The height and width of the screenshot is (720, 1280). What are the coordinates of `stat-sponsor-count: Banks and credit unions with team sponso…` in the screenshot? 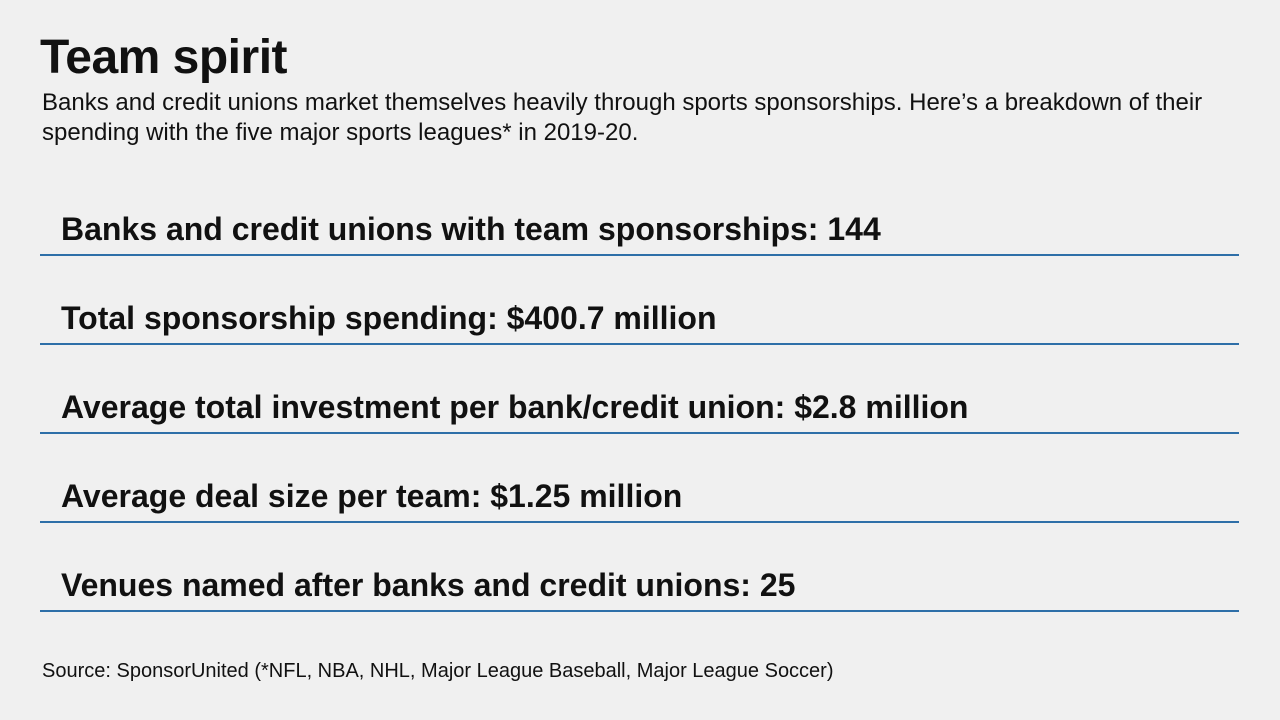 It's located at (471, 229).